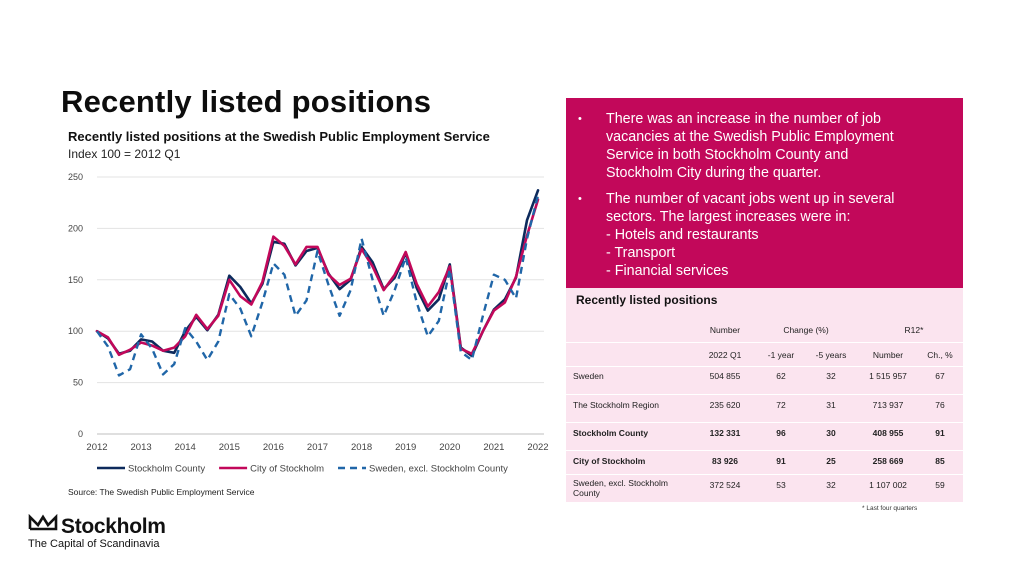 This screenshot has width=1024, height=576. I want to click on table-cell: 25, so click(831, 461).